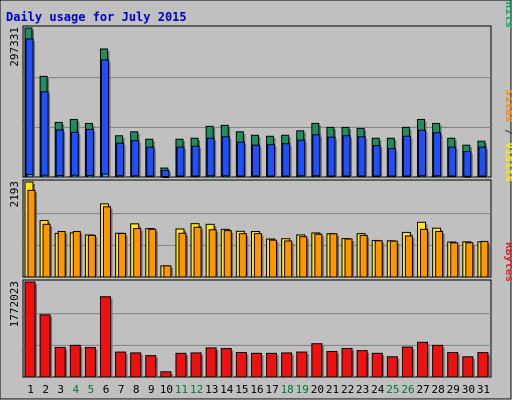 This screenshot has height=405, width=512. I want to click on sites-bar-day-11-fill, so click(182, 255).